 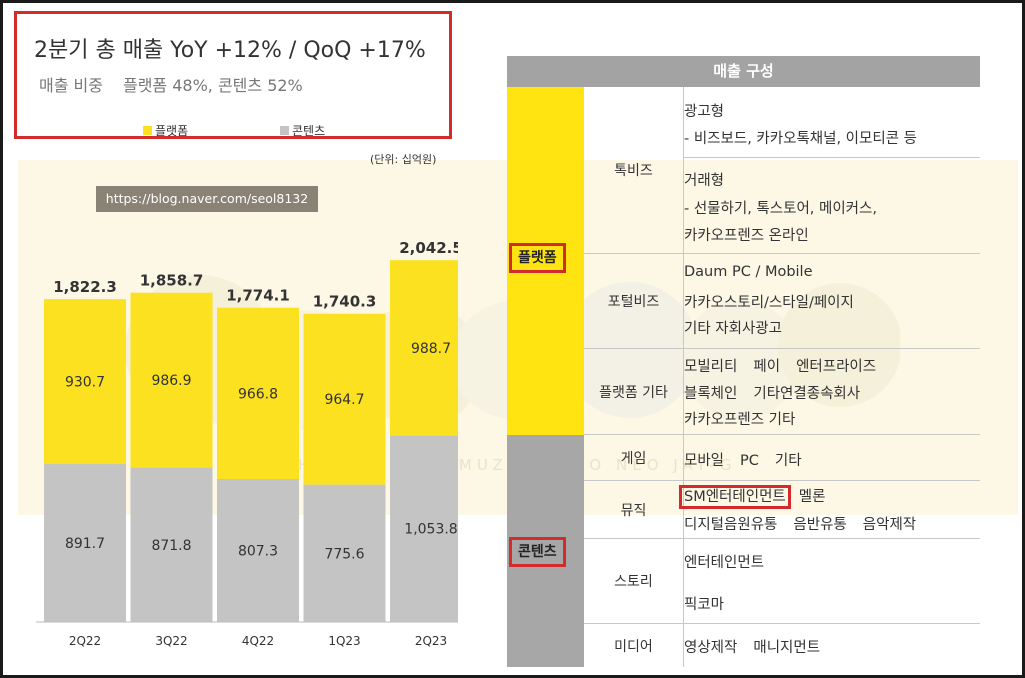 What do you see at coordinates (634, 645) in the screenshot?
I see `sub-media: 미디어` at bounding box center [634, 645].